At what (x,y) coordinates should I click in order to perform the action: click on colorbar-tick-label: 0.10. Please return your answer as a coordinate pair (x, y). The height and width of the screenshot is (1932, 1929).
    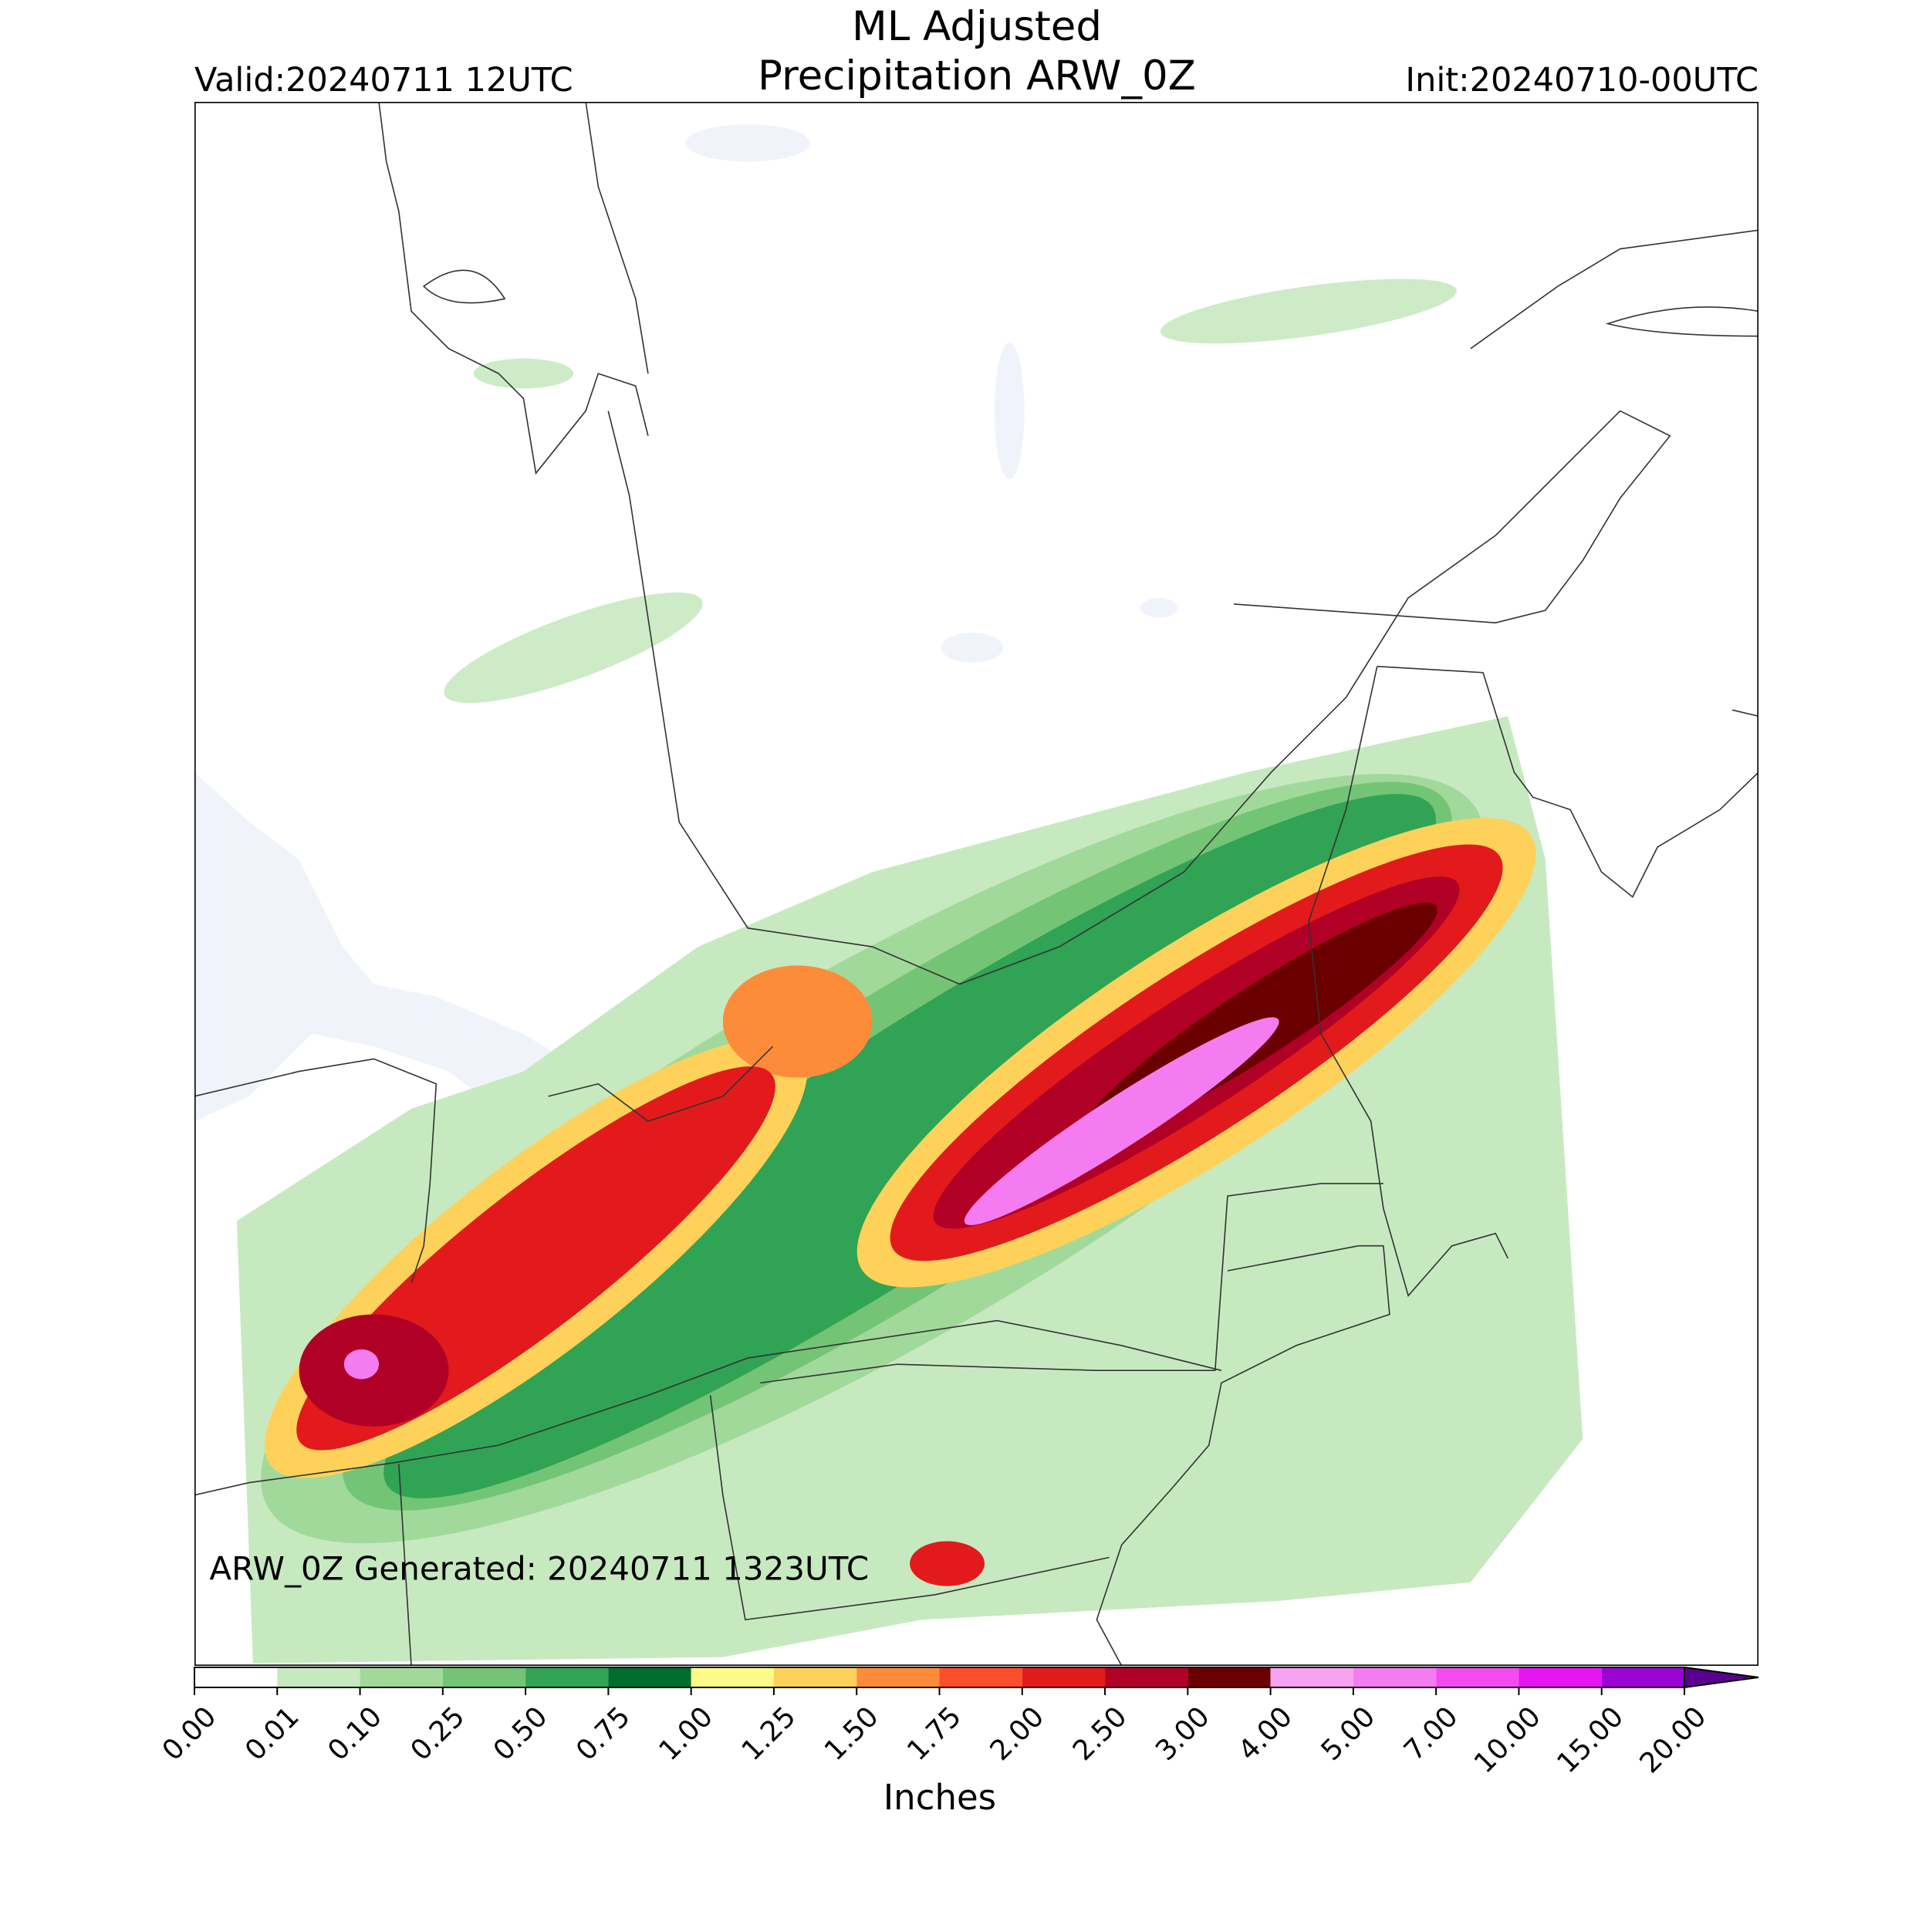
    Looking at the image, I should click on (355, 1734).